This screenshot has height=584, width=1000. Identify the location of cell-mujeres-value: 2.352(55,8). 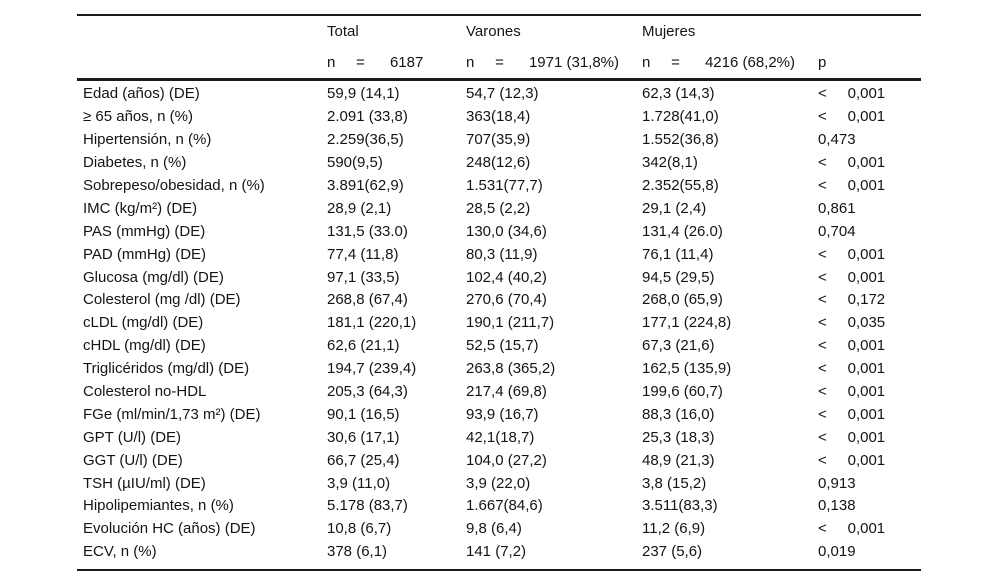
(680, 185).